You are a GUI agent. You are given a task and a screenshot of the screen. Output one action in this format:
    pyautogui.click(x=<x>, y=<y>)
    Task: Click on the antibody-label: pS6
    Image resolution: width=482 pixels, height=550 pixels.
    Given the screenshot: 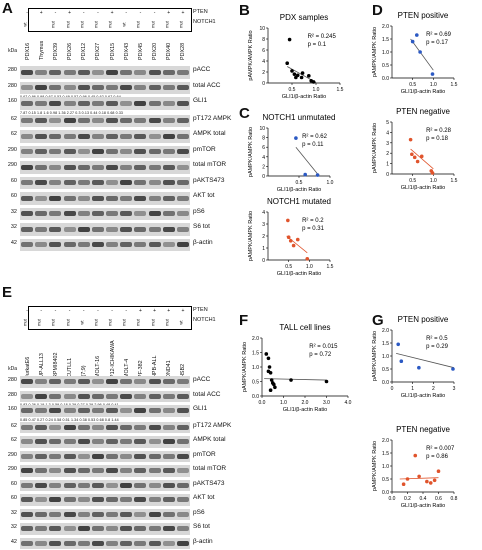 What is the action you would take?
    pyautogui.click(x=199, y=211)
    